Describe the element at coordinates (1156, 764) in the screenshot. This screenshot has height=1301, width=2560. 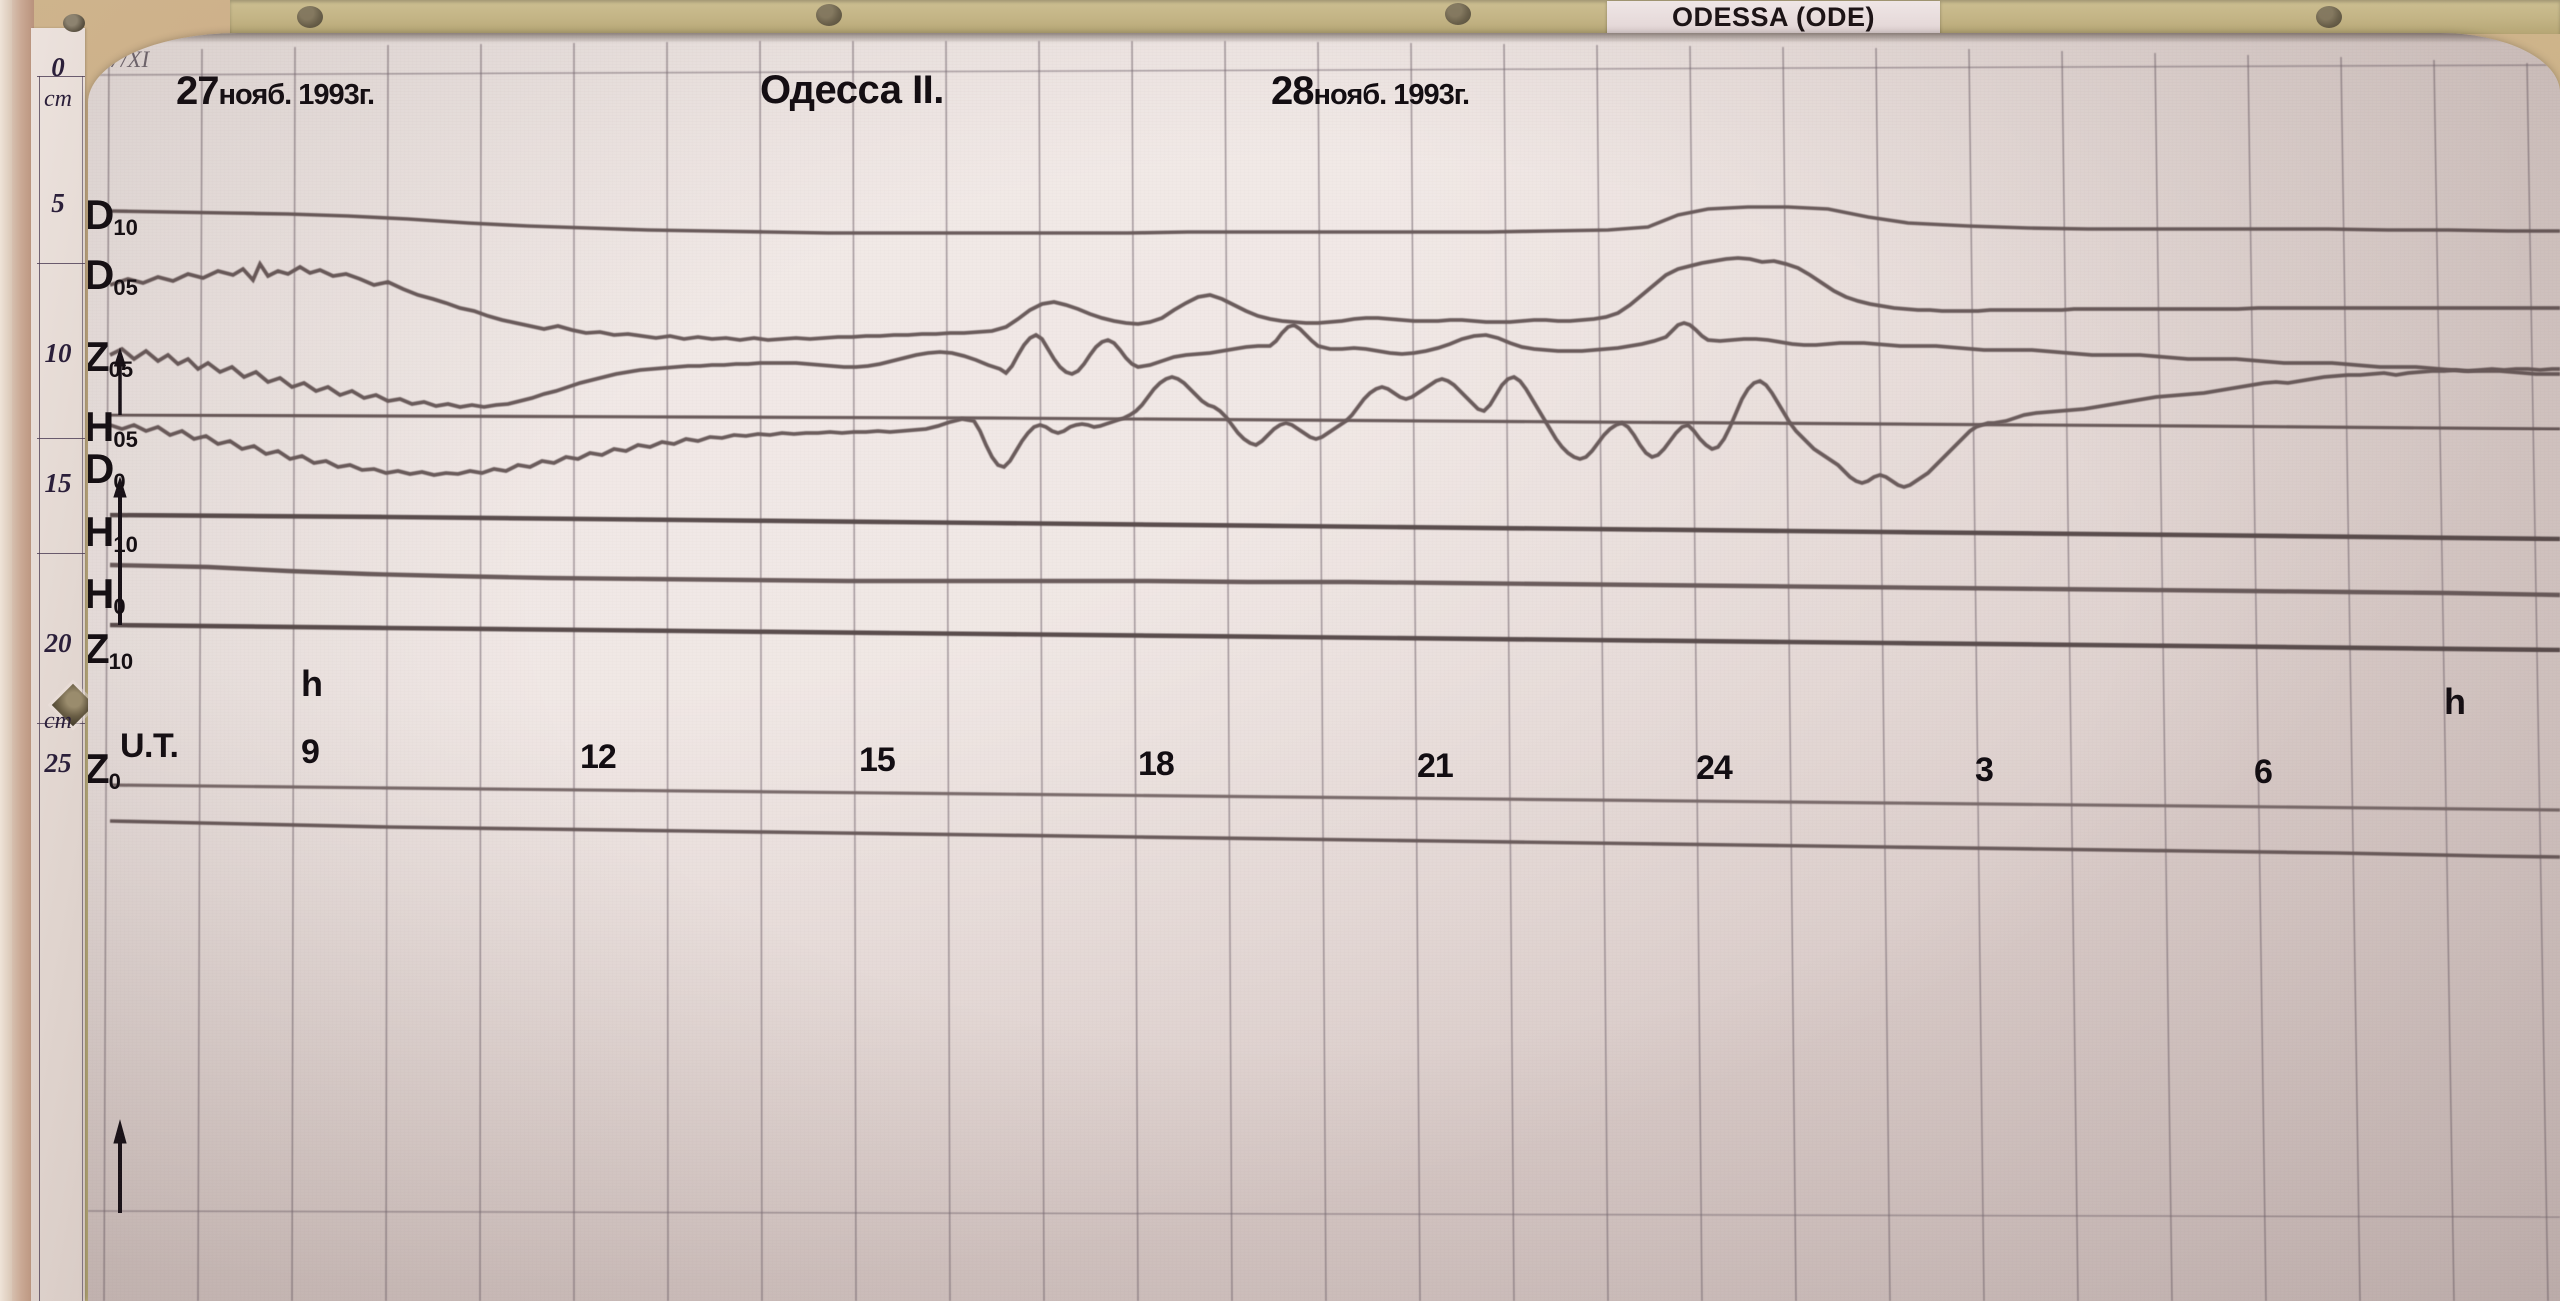
I see `time-tick-18: 18` at that location.